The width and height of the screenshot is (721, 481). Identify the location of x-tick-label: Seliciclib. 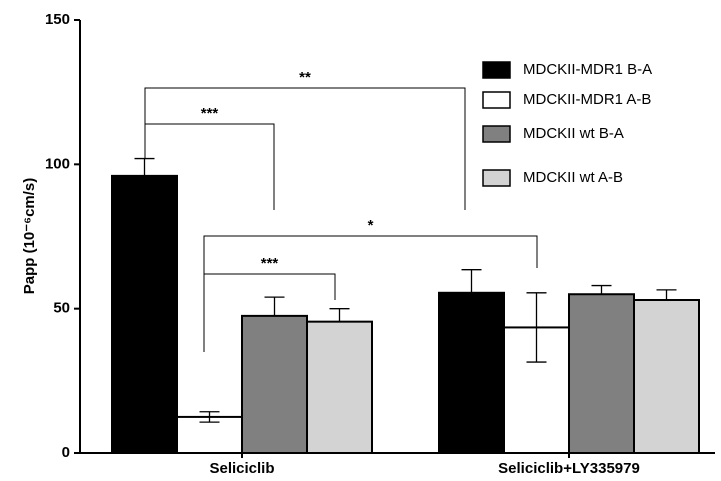
(241, 468).